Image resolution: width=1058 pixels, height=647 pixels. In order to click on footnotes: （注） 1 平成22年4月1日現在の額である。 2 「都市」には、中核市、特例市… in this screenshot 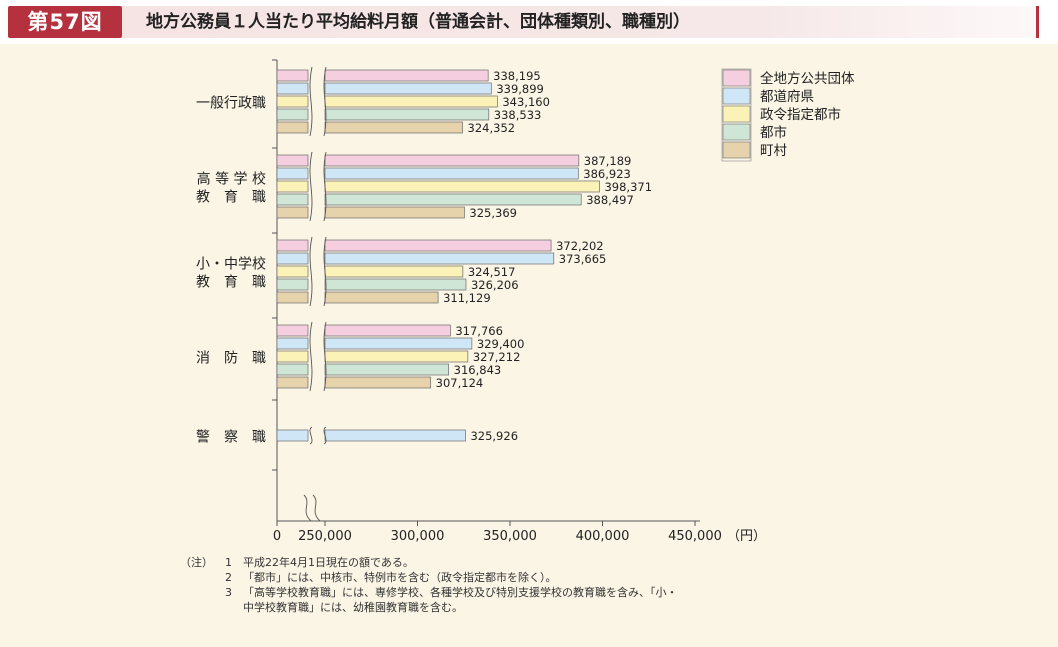, I will do `click(490, 585)`.